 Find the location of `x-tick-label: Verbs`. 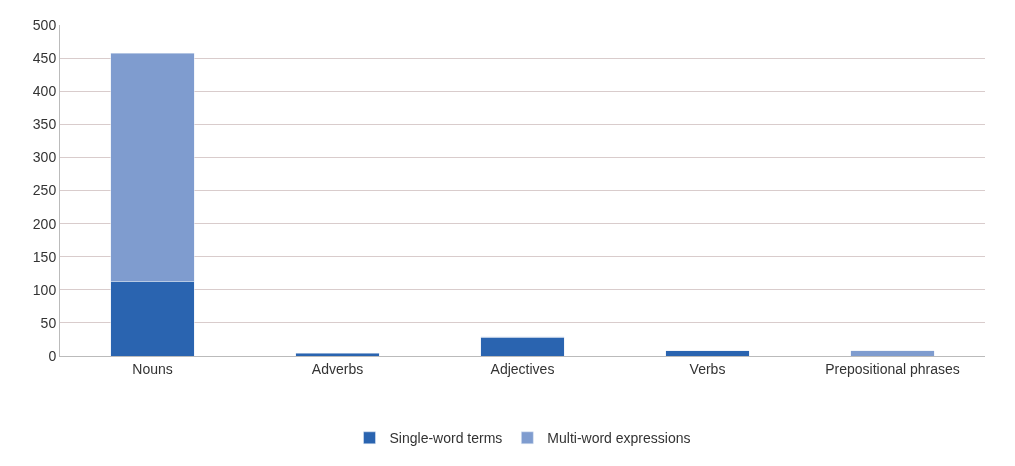

x-tick-label: Verbs is located at coordinates (707, 368).